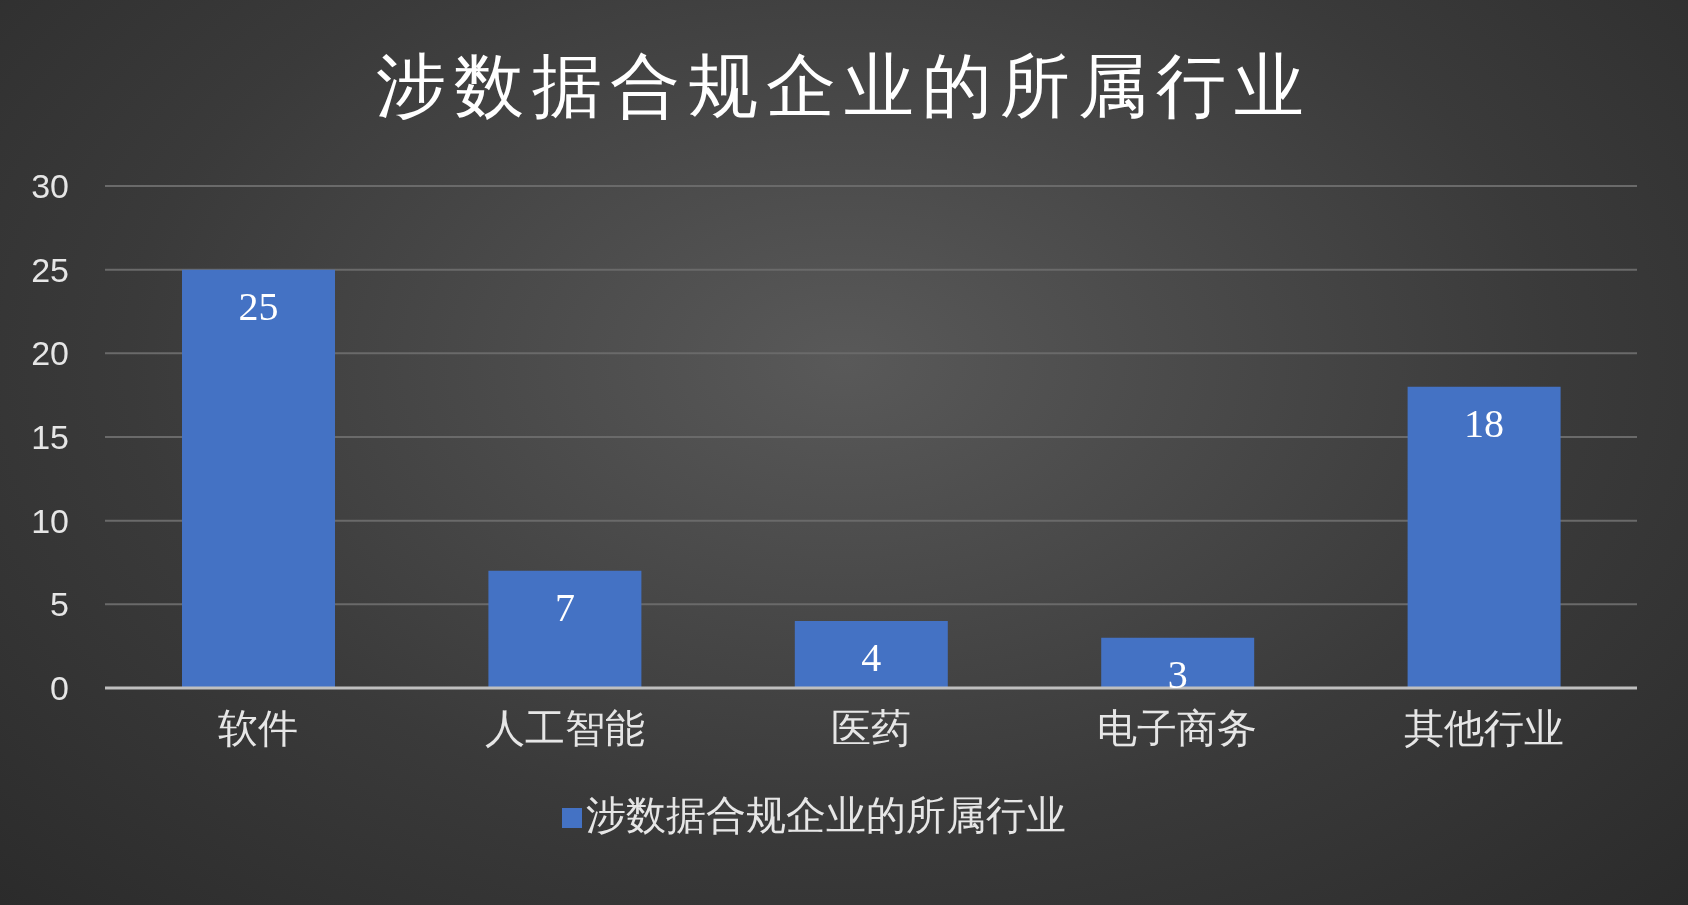 This screenshot has height=905, width=1688. I want to click on x-tick-label: 电子商务, so click(1177, 728).